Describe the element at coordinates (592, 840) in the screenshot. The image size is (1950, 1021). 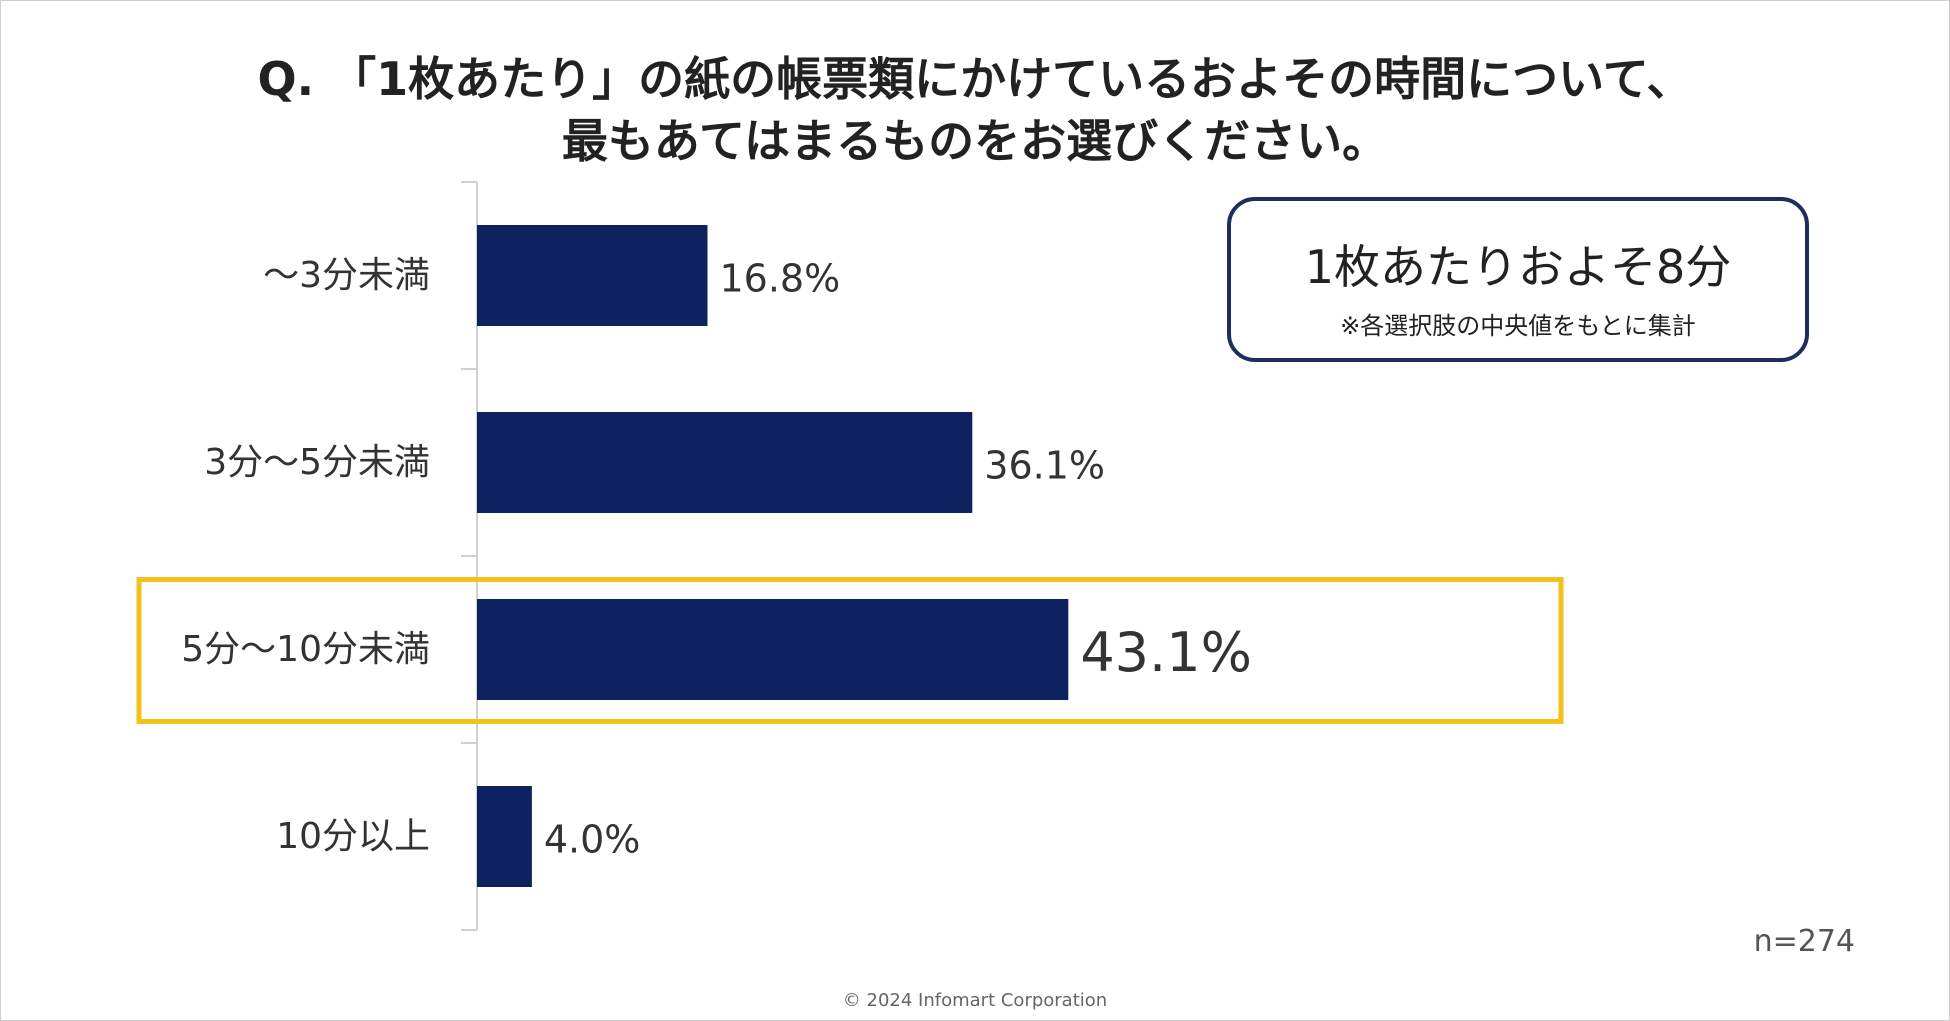
I see `data-label: 4.0%` at that location.